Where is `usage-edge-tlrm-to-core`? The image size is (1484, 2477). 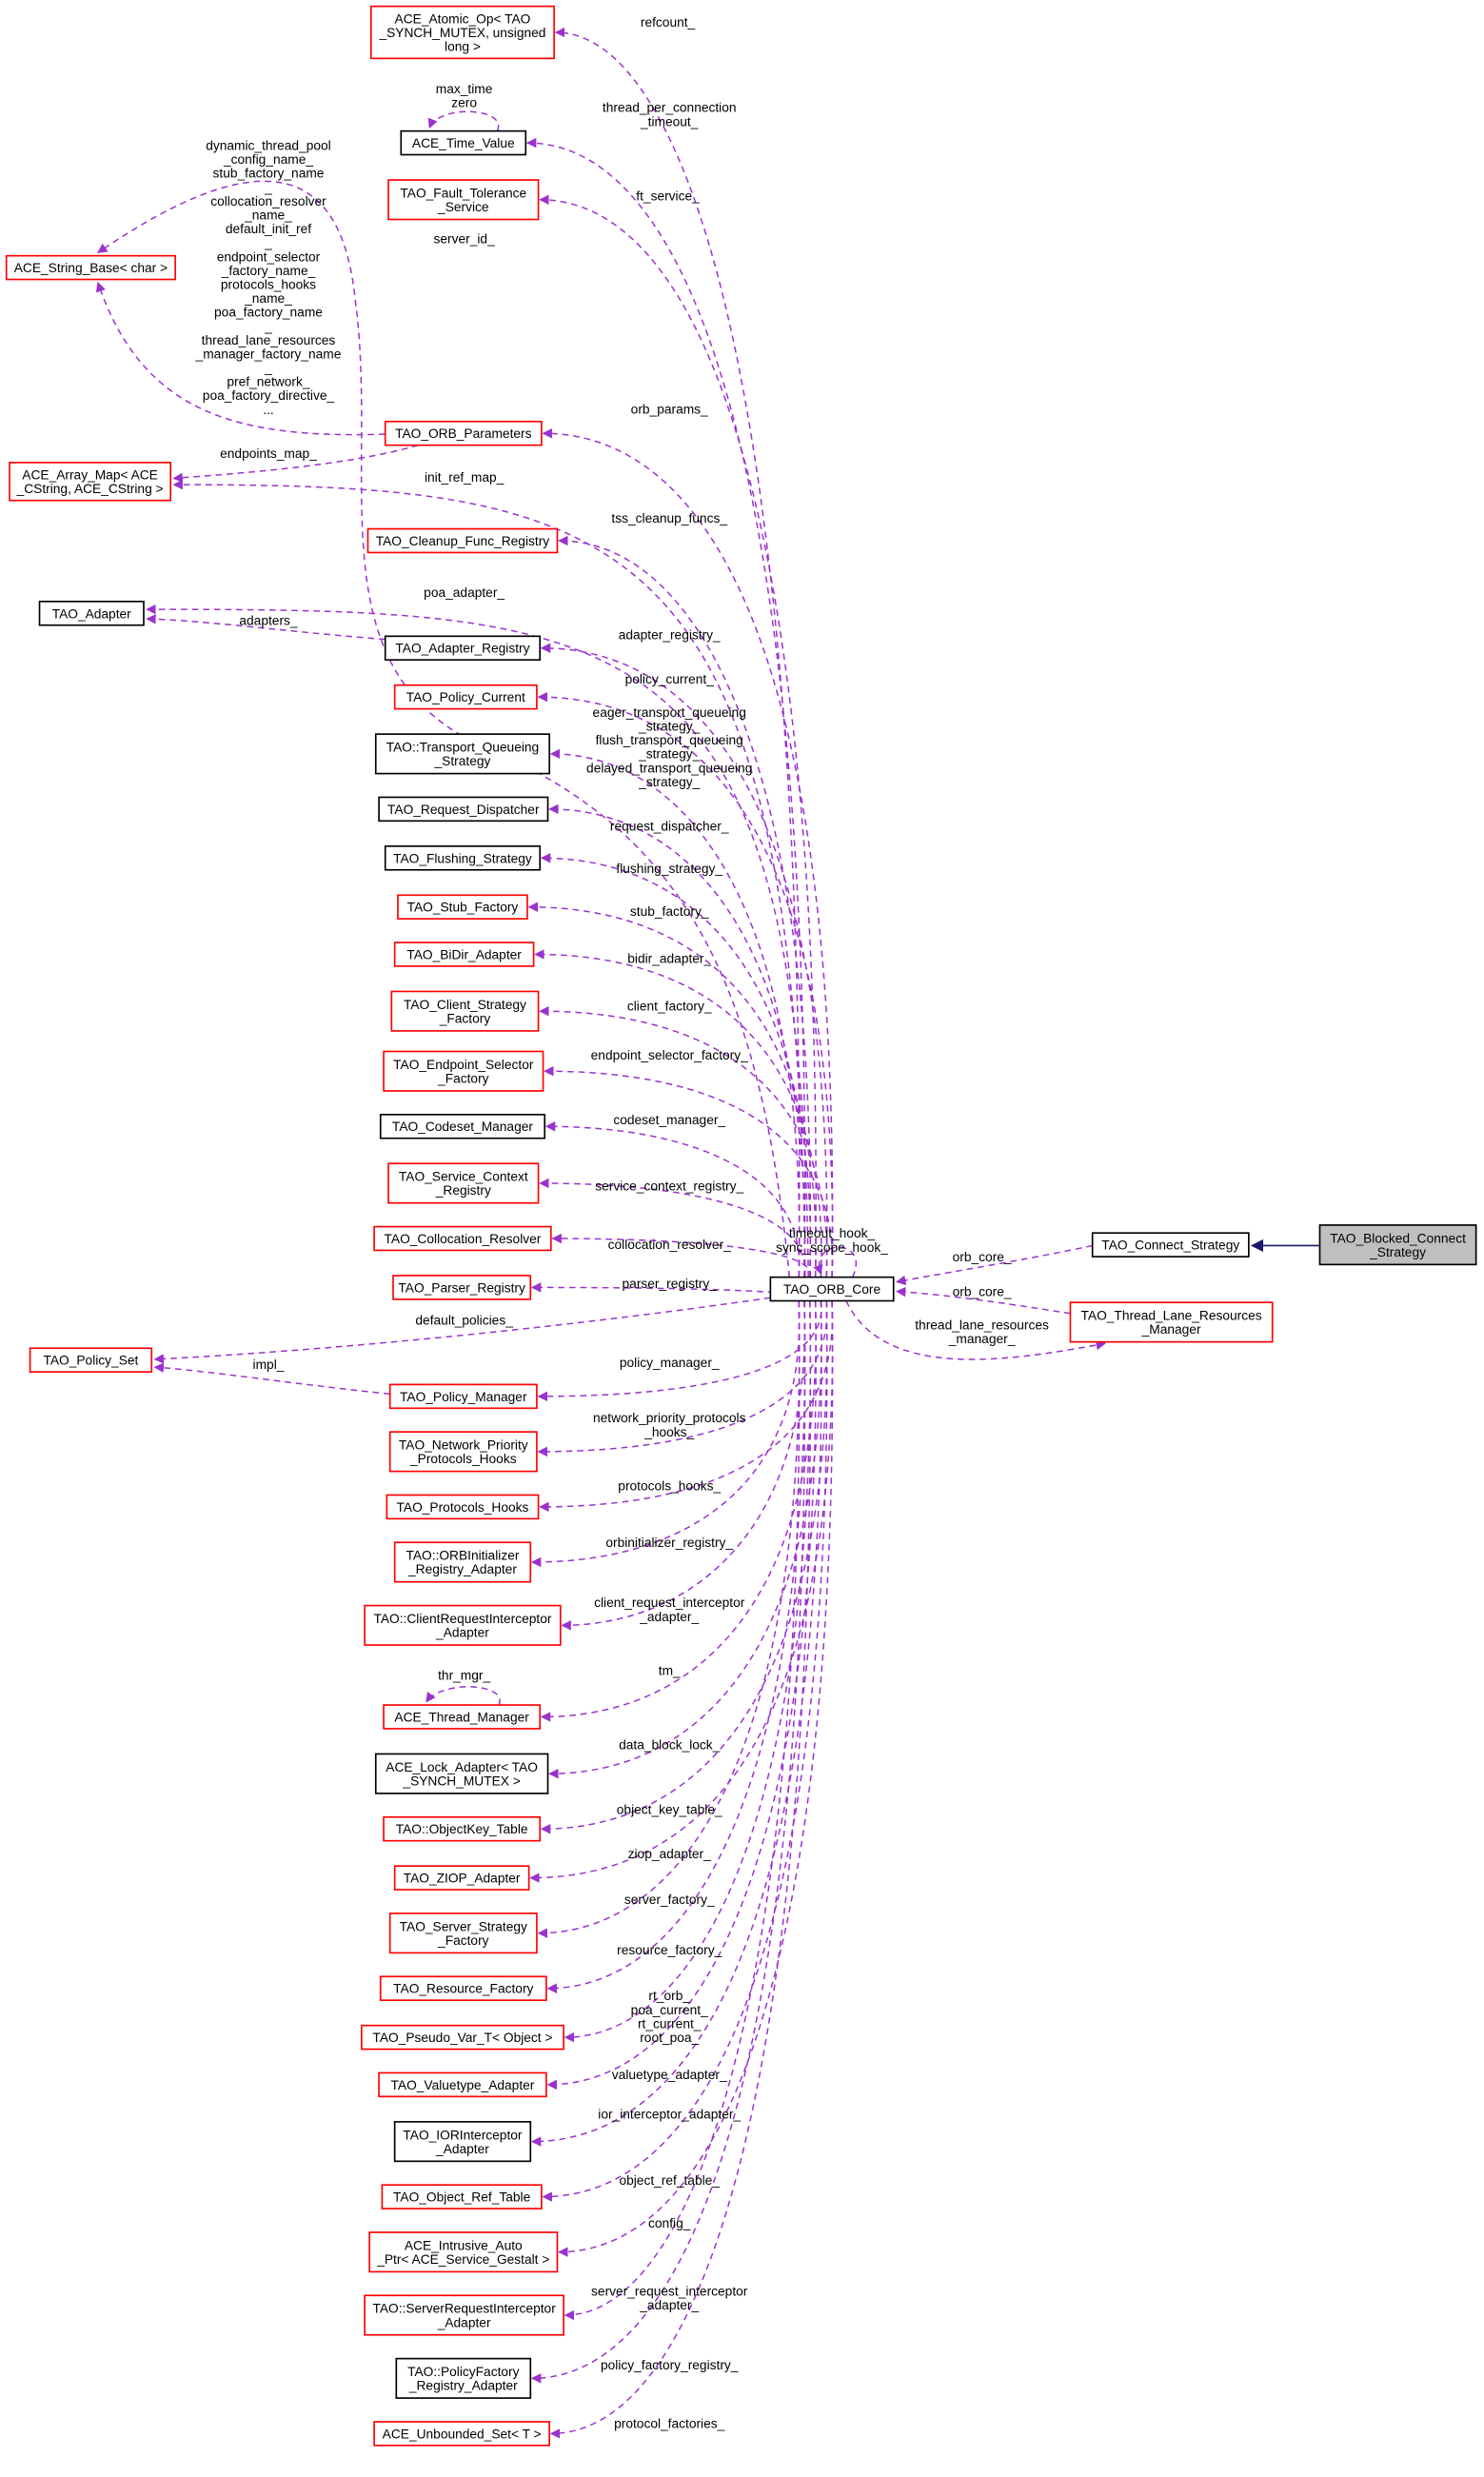
usage-edge-tlrm-to-core is located at coordinates (983, 1300).